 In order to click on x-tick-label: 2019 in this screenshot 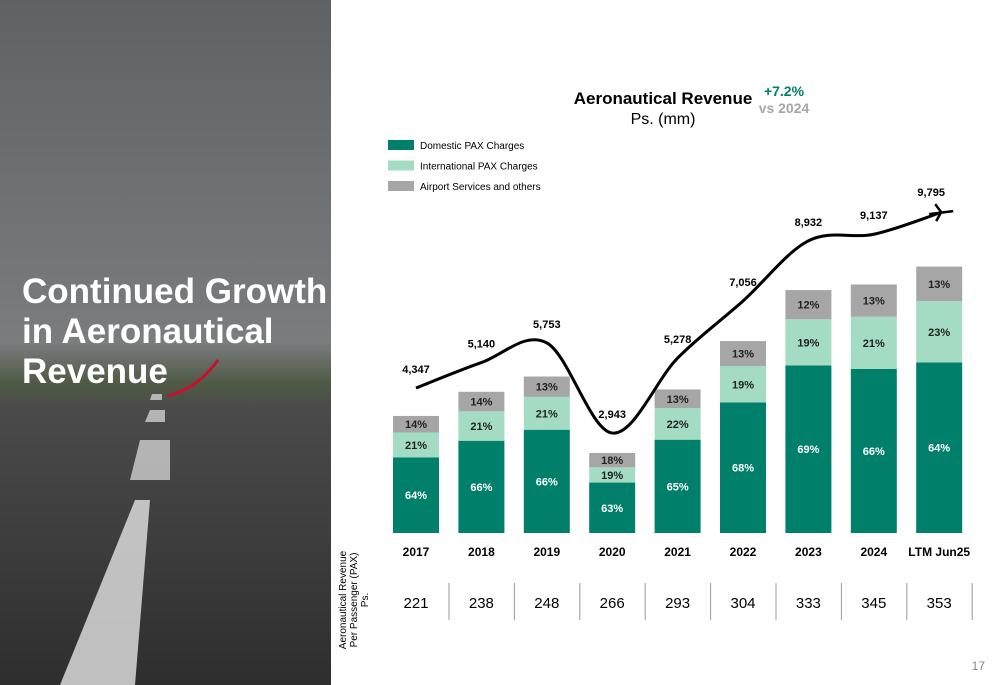, I will do `click(546, 552)`.